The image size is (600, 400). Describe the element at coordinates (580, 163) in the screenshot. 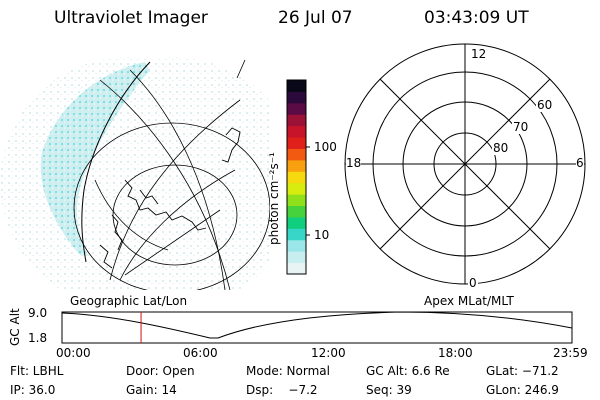

I see `mlt-label-6: 6` at that location.